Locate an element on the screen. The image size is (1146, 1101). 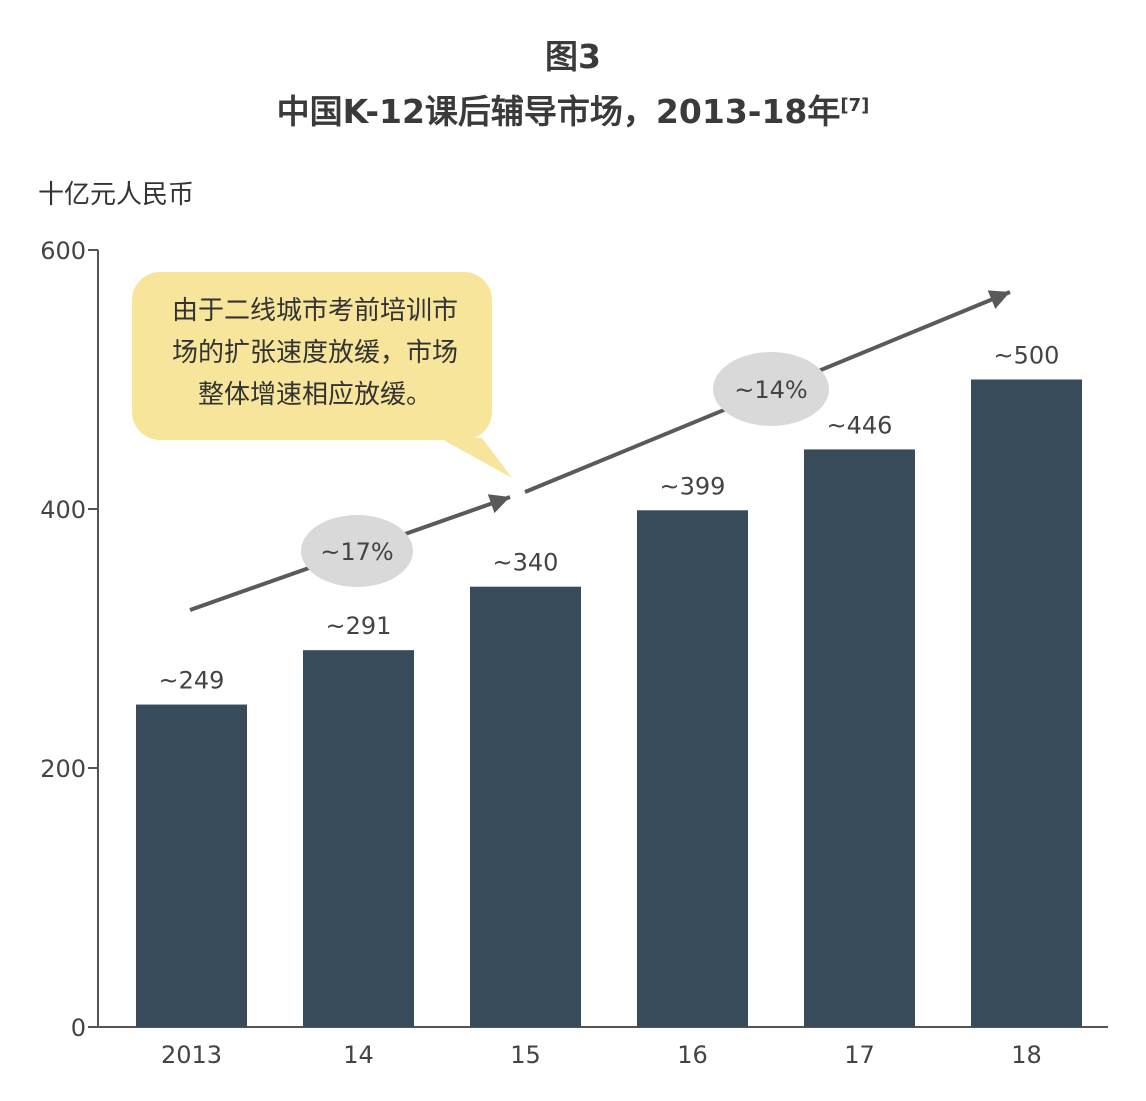
x-tick-label: 2013 is located at coordinates (191, 1055).